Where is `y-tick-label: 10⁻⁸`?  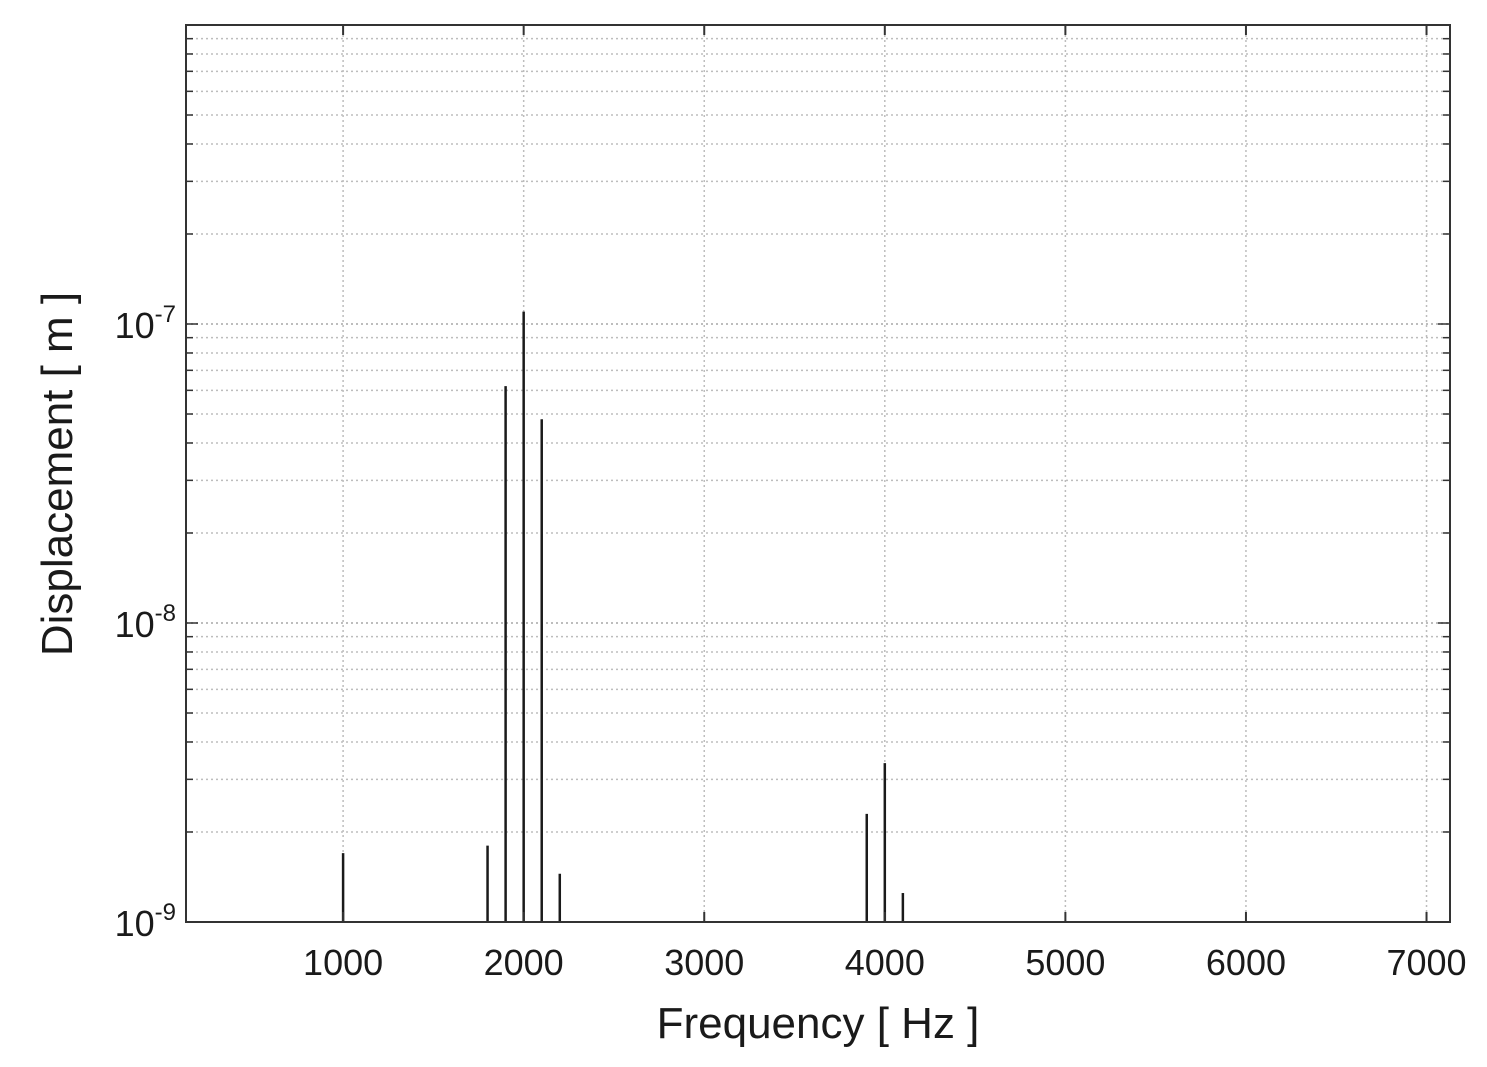
y-tick-label: 10⁻⁸ is located at coordinates (145, 622).